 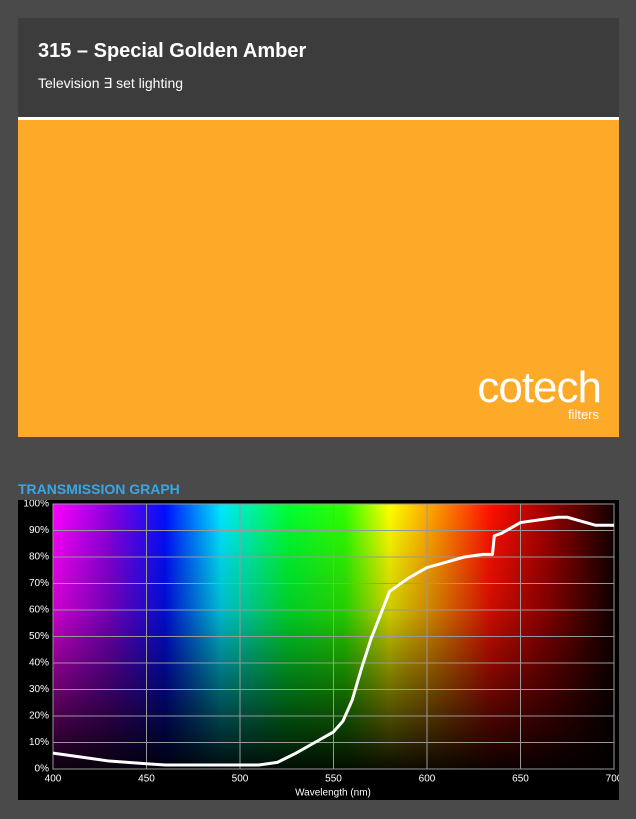 What do you see at coordinates (333, 779) in the screenshot?
I see `x-tick-label: 550` at bounding box center [333, 779].